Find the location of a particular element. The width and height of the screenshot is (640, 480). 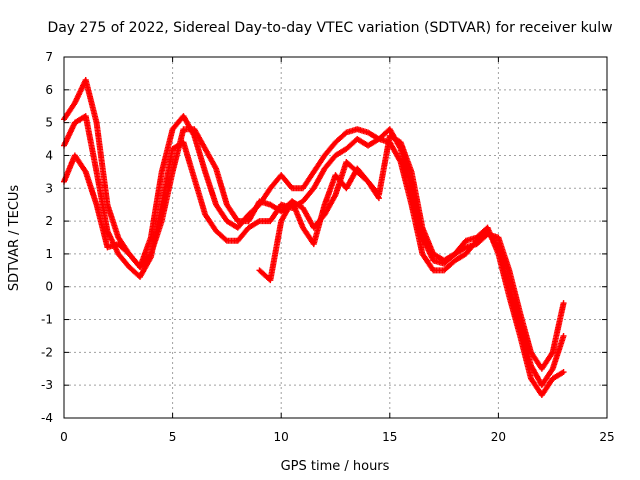

y-tick-label: 0 is located at coordinates (49, 287).